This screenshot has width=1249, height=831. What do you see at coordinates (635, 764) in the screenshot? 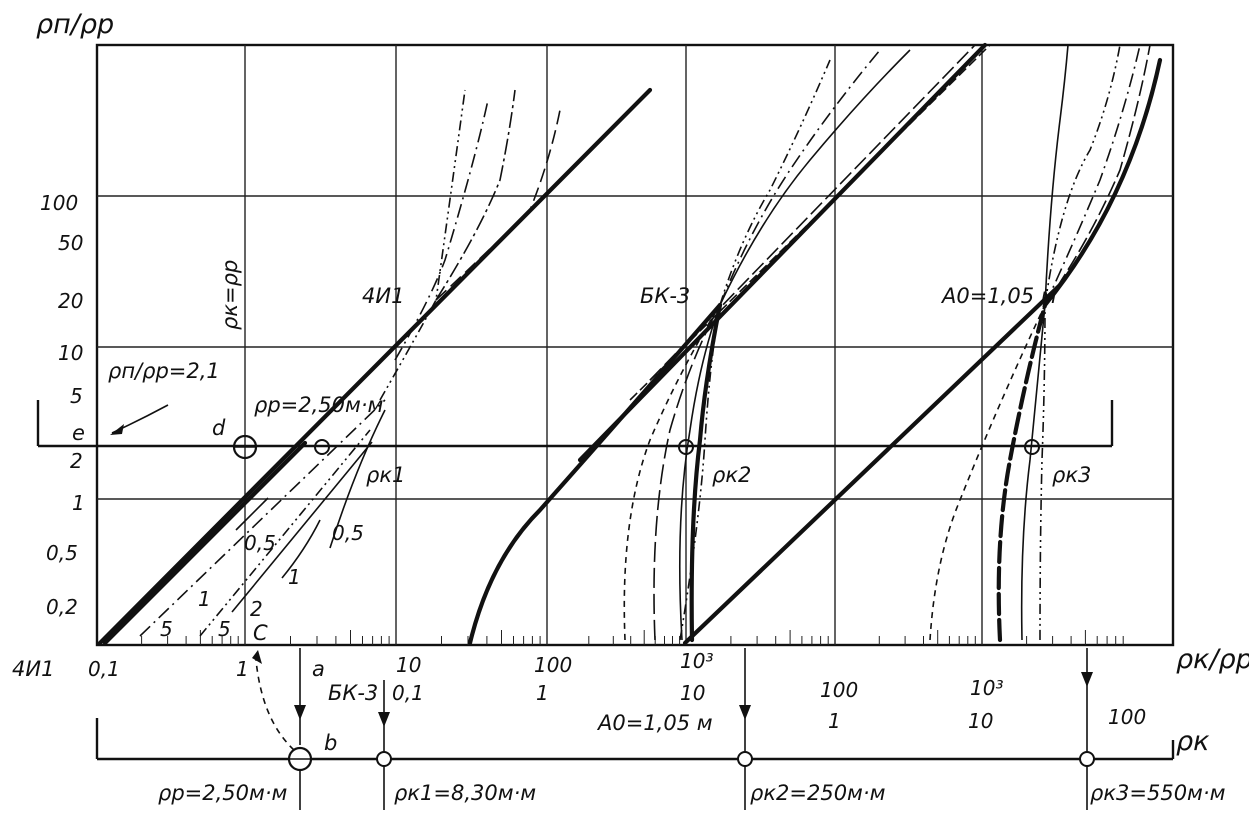
I see `rhok-axis` at bounding box center [635, 764].